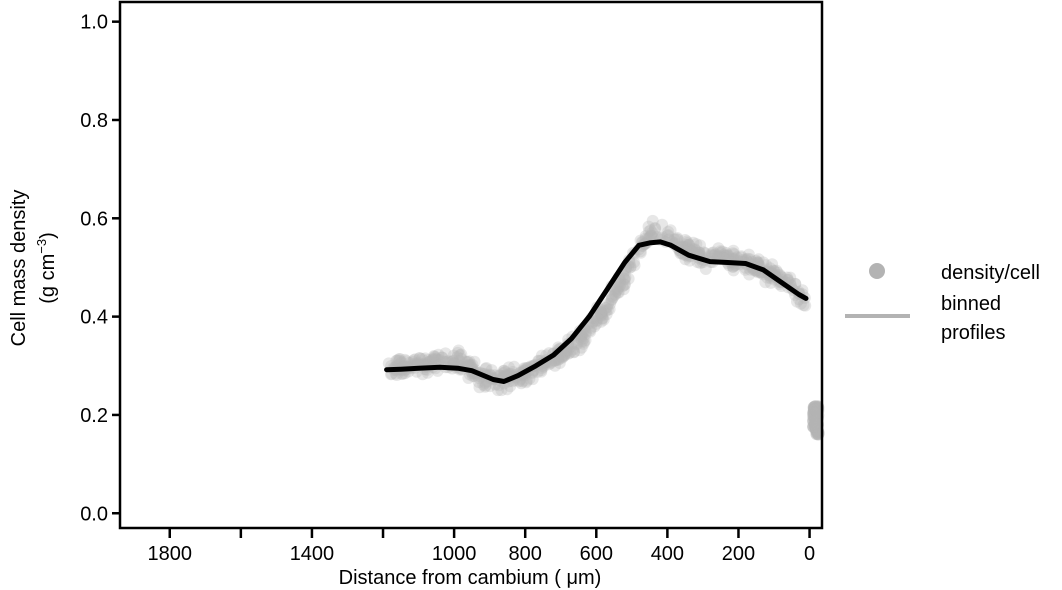  Describe the element at coordinates (667, 554) in the screenshot. I see `x-tick-label: 400` at that location.